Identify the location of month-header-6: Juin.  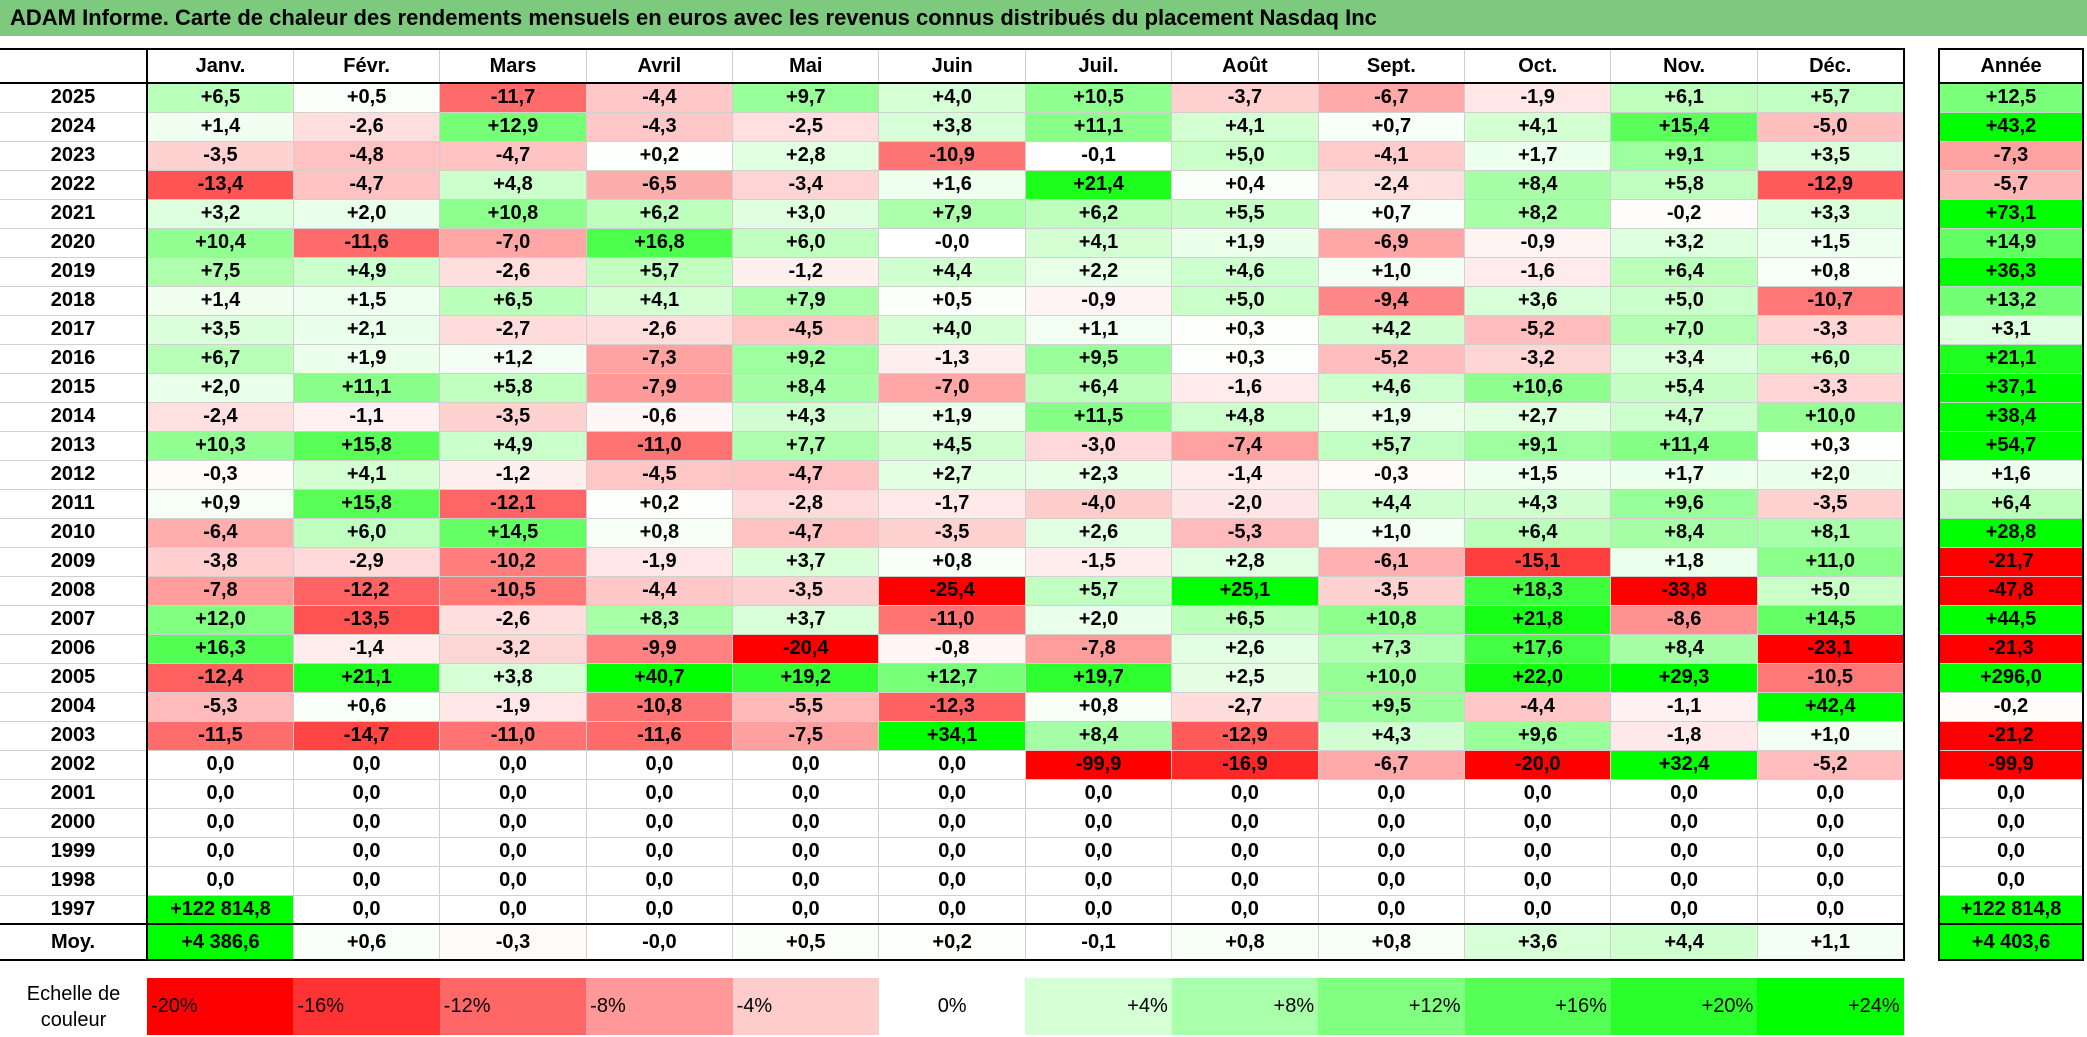
(952, 66).